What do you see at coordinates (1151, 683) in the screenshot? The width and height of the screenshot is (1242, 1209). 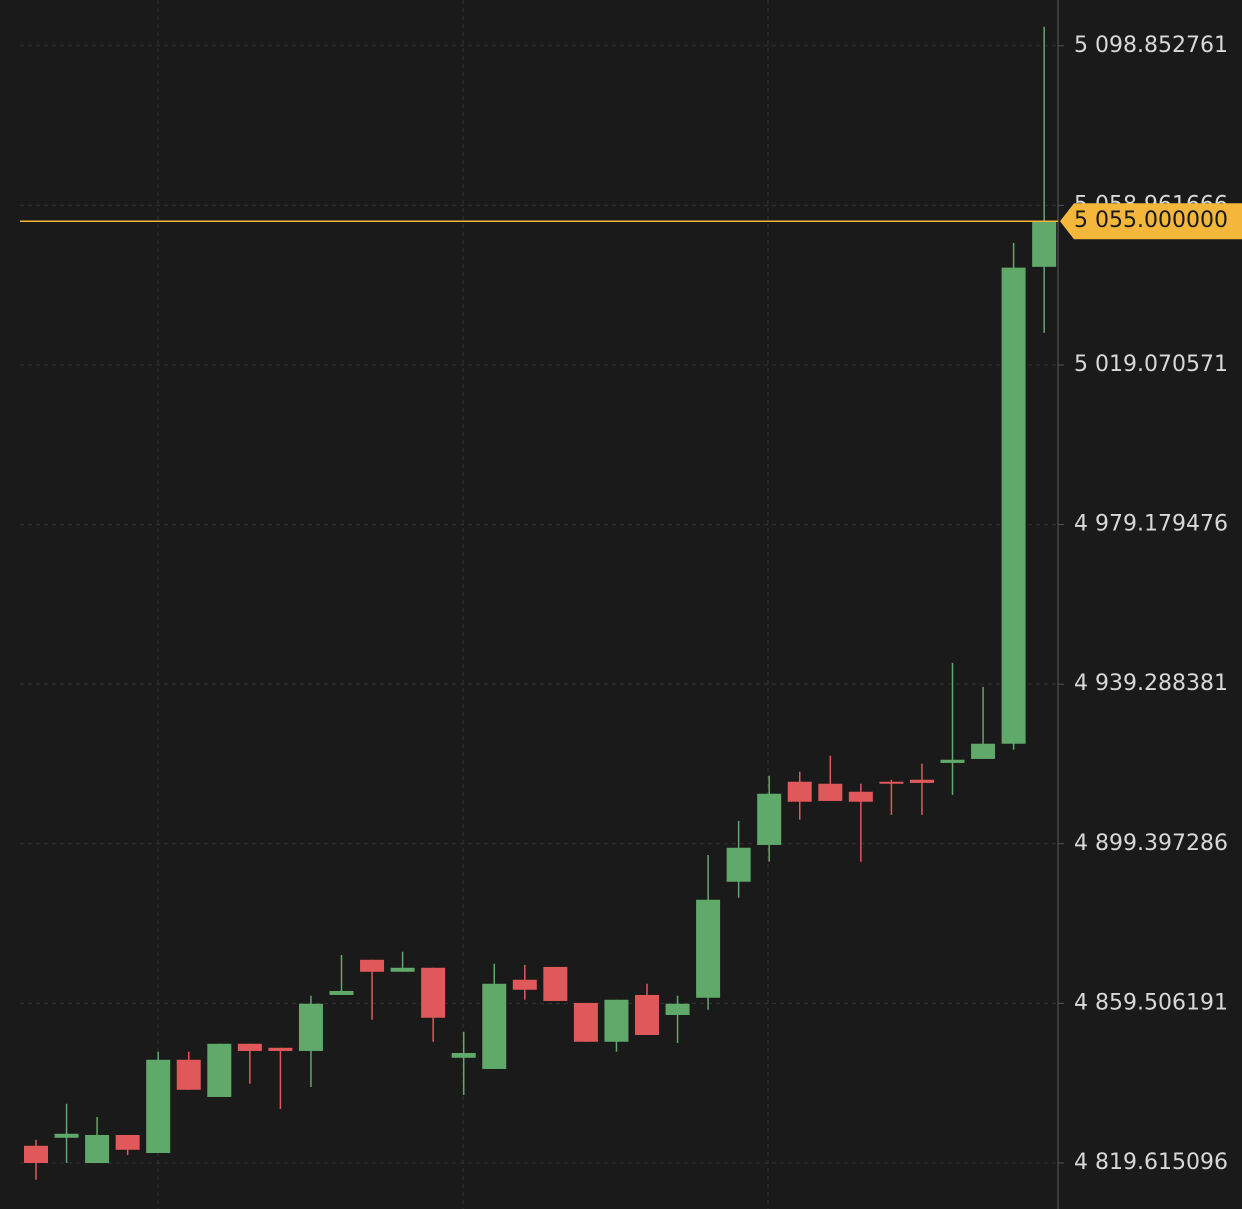 I see `y-tick-label: 4 939.288381` at bounding box center [1151, 683].